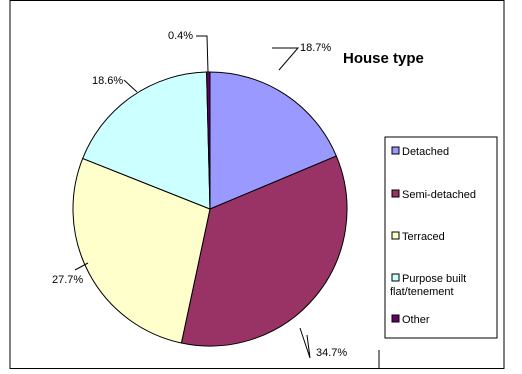 This screenshot has height=374, width=522. Describe the element at coordinates (107, 81) in the screenshot. I see `pct-label-purpose-built-flat-tenement: 18.6%` at that location.